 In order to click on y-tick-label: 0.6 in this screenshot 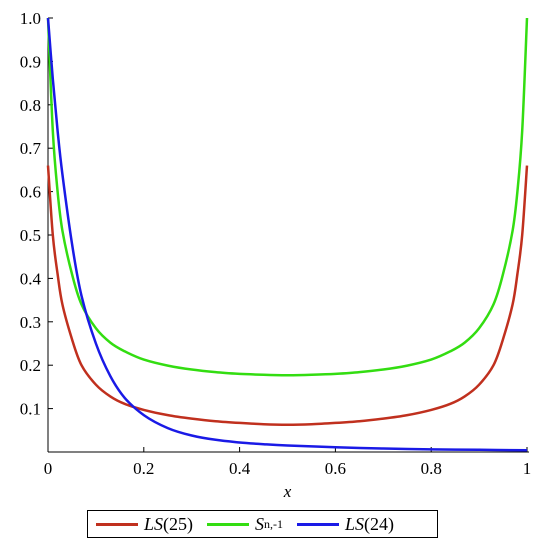, I will do `click(30, 192)`.